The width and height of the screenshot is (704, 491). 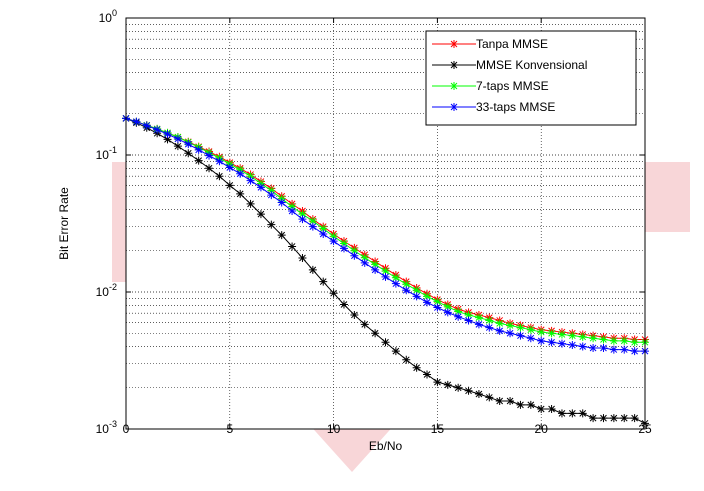 I want to click on y-tick-label: 10⁻², so click(x=106, y=290).